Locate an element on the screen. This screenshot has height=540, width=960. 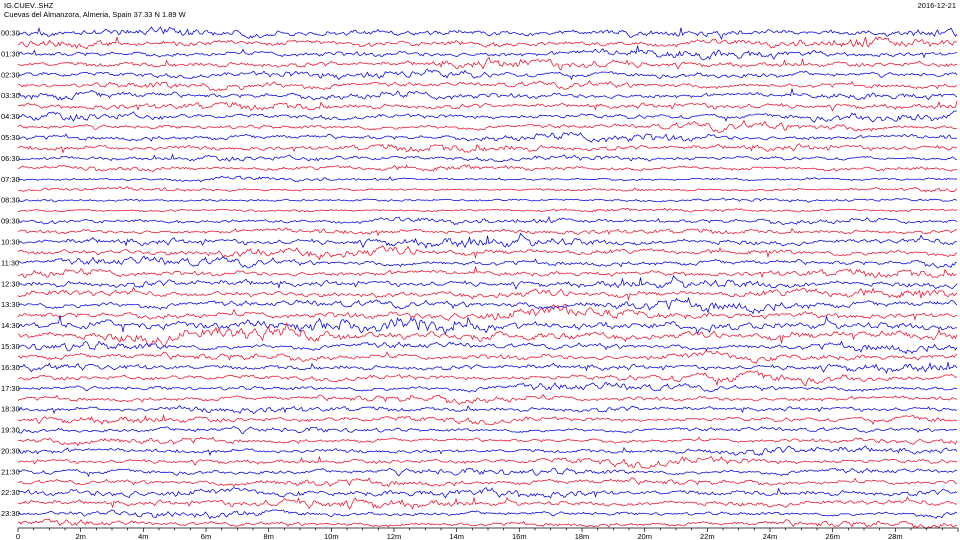
record-date: 2016-12-21 is located at coordinates (936, 5).